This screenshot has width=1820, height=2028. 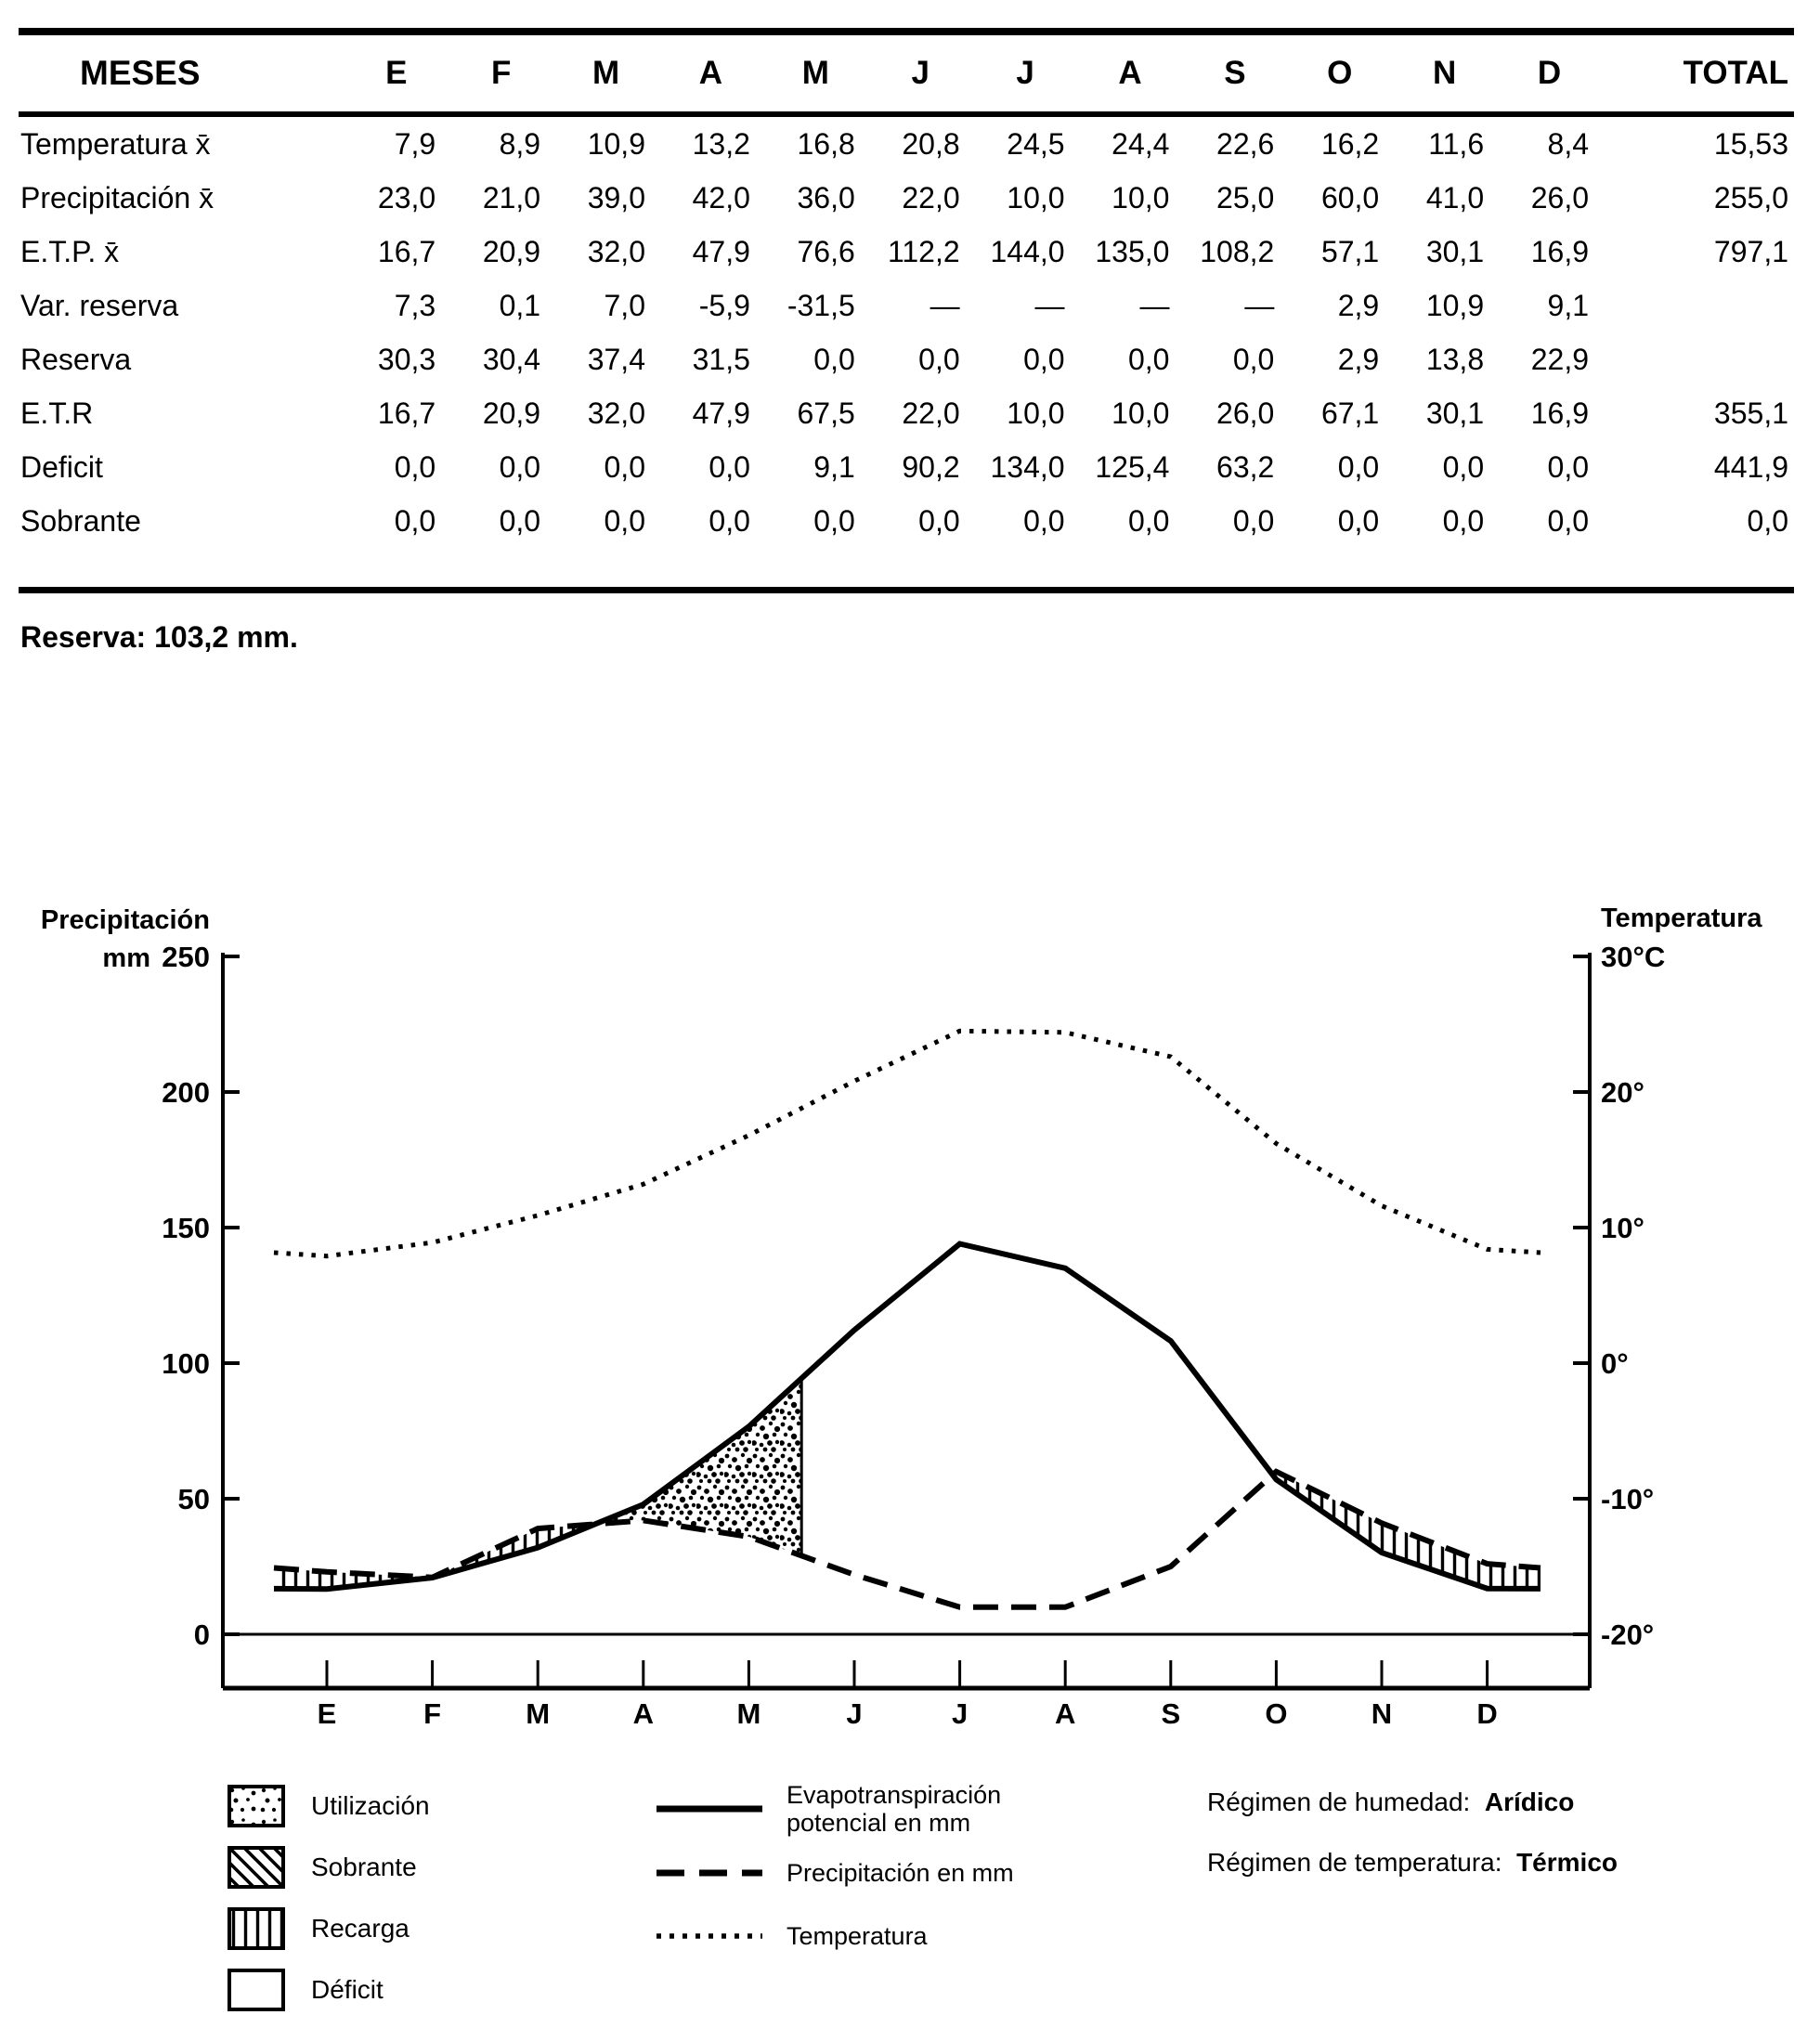 What do you see at coordinates (1698, 305) in the screenshot?
I see `cell-total-r3` at bounding box center [1698, 305].